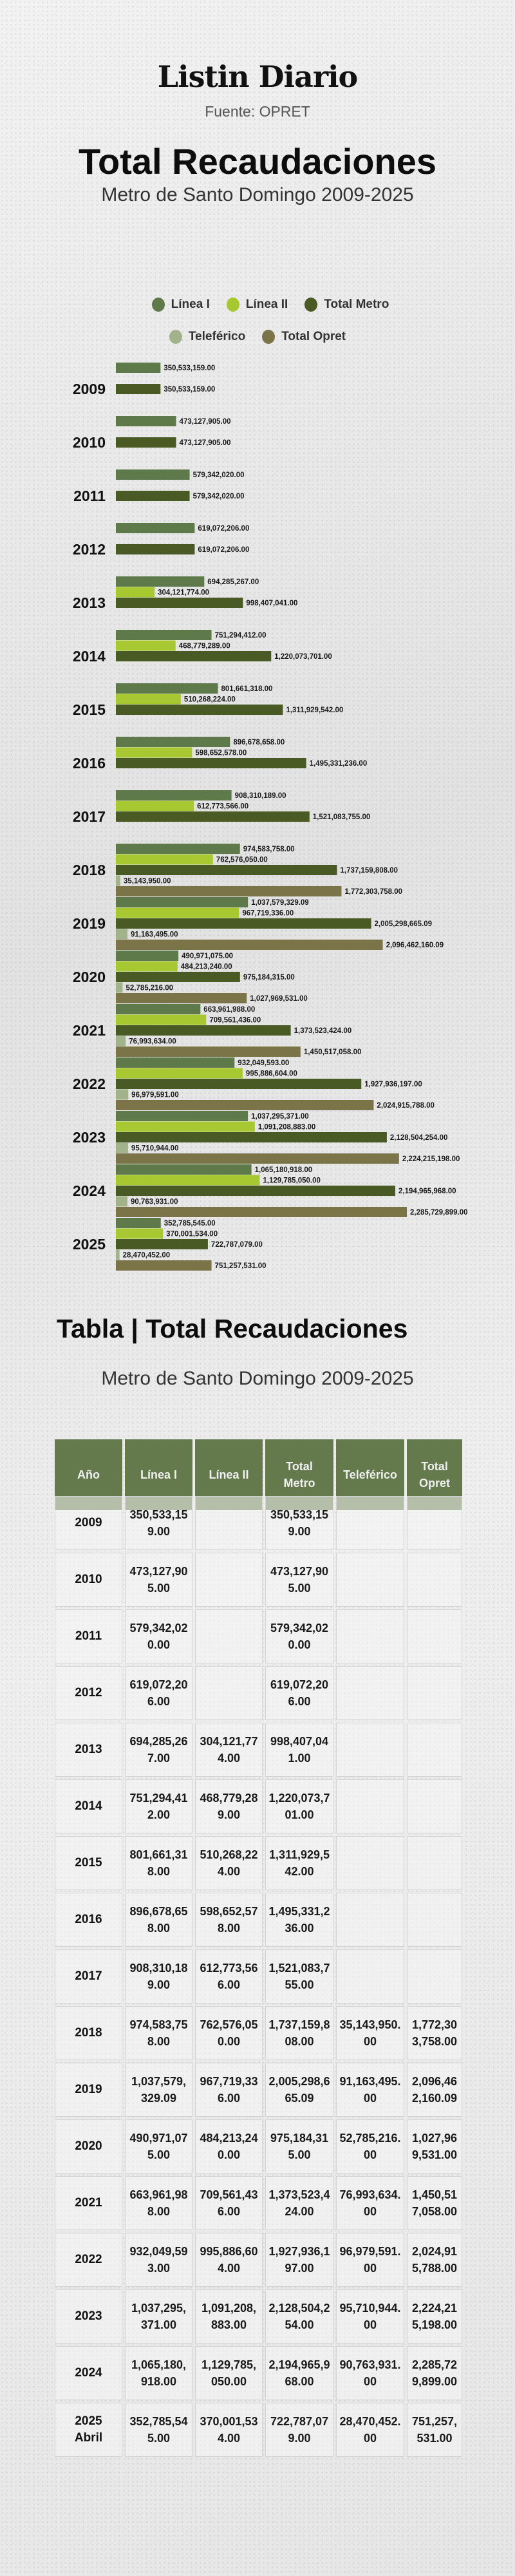 This screenshot has width=515, height=2576. What do you see at coordinates (88, 2089) in the screenshot?
I see `year-text: 2019` at bounding box center [88, 2089].